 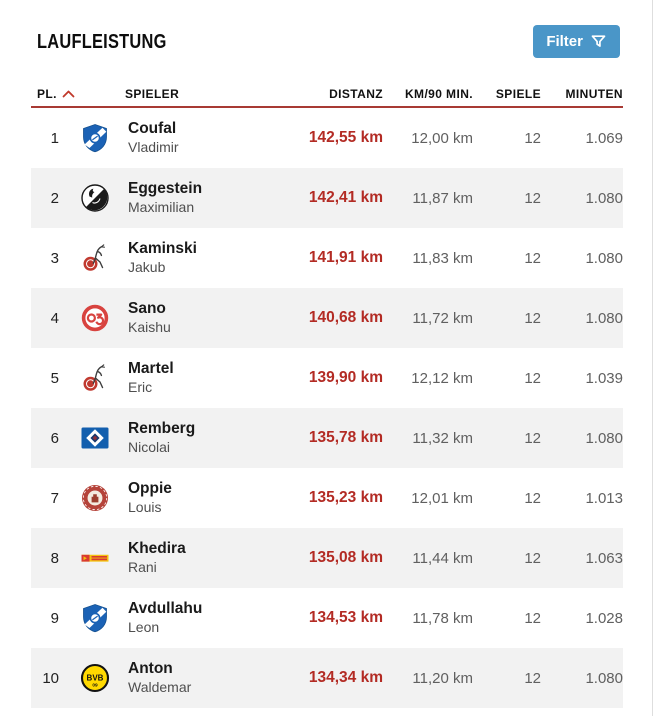 What do you see at coordinates (442, 198) in the screenshot?
I see `km-per-90-value: 11,87 km` at bounding box center [442, 198].